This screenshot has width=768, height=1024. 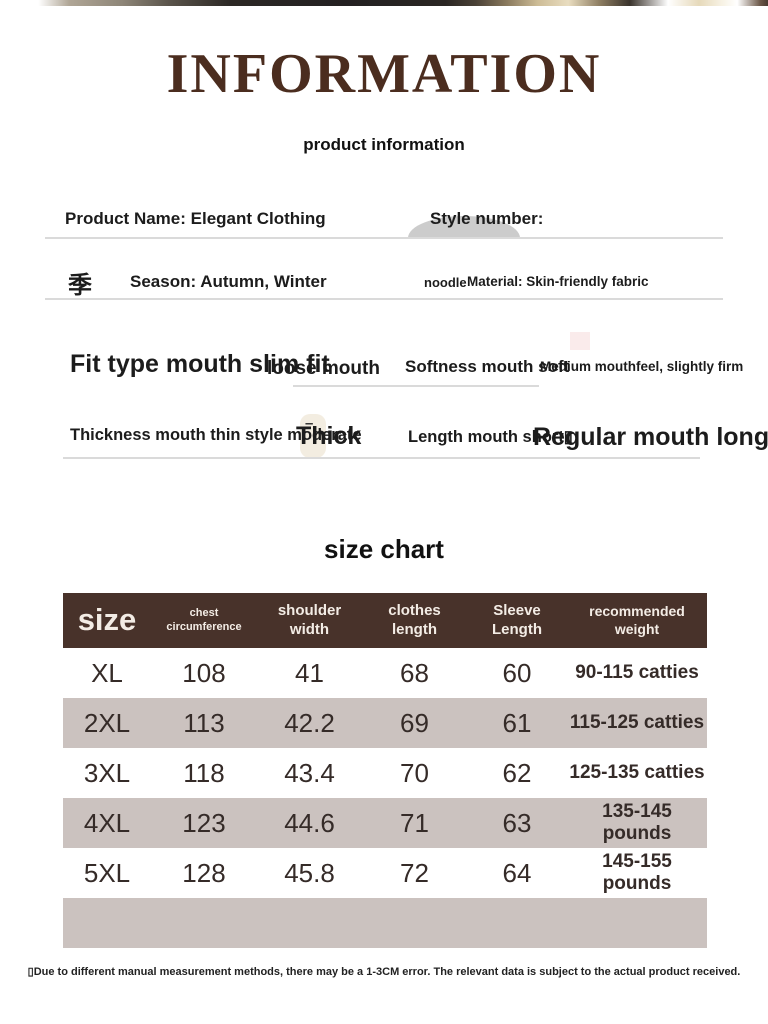 What do you see at coordinates (384, 74) in the screenshot?
I see `page-title: INFORMATION` at bounding box center [384, 74].